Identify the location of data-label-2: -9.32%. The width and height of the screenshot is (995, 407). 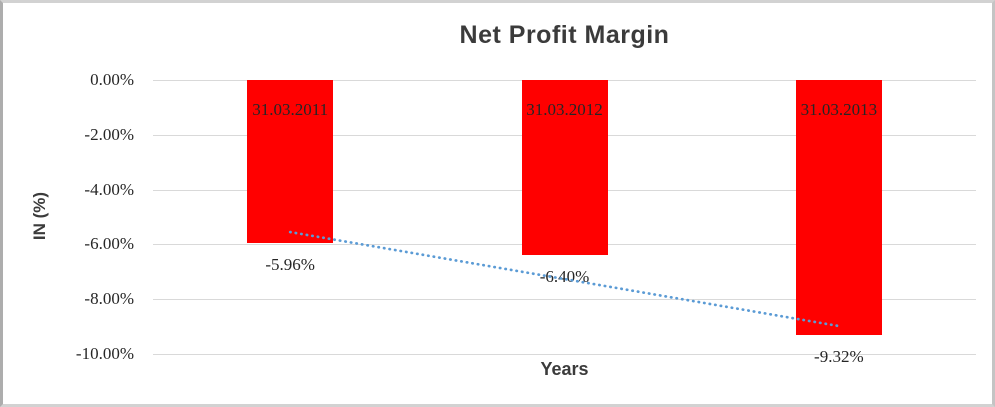
(839, 357).